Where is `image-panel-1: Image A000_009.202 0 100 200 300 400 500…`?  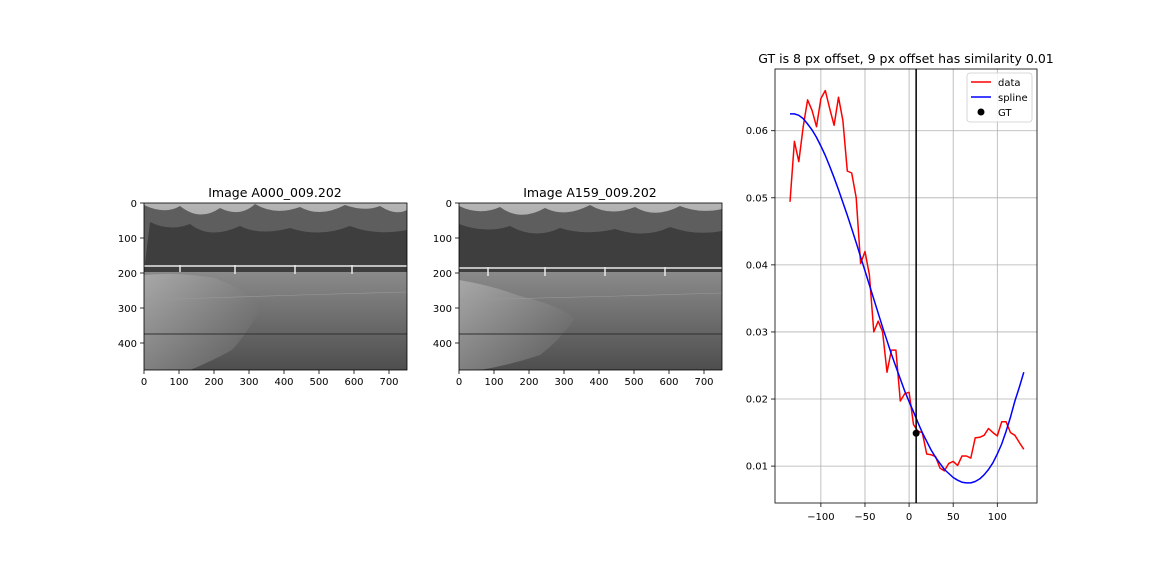
image-panel-1: Image A000_009.202 0 100 200 300 400 500… is located at coordinates (263, 286).